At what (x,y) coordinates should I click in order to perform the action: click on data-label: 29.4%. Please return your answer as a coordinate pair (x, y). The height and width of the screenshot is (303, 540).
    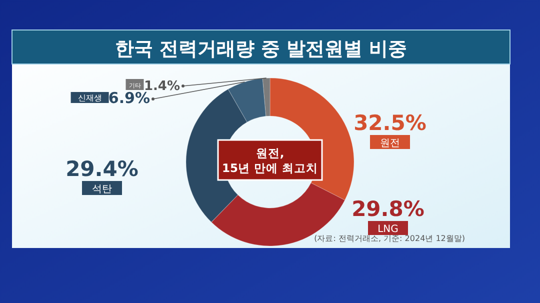
    Looking at the image, I should click on (102, 169).